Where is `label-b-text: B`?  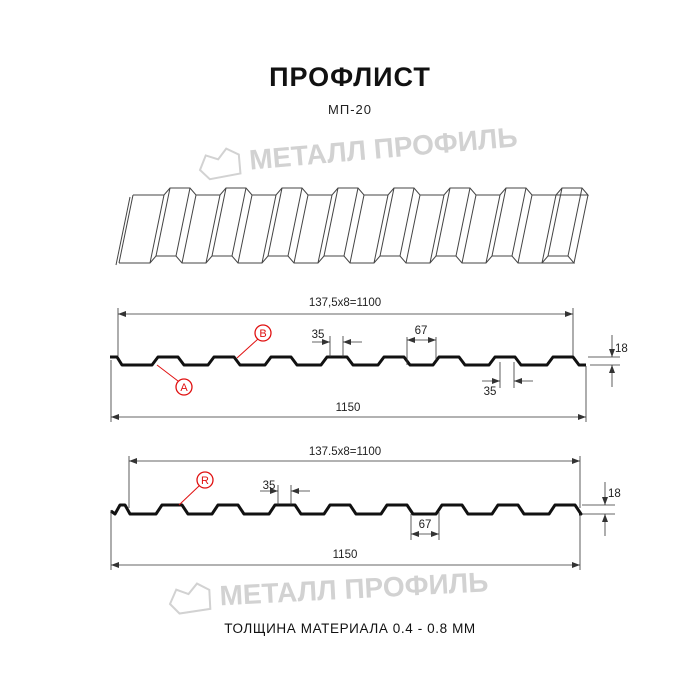
label-b-text: B is located at coordinates (262, 334).